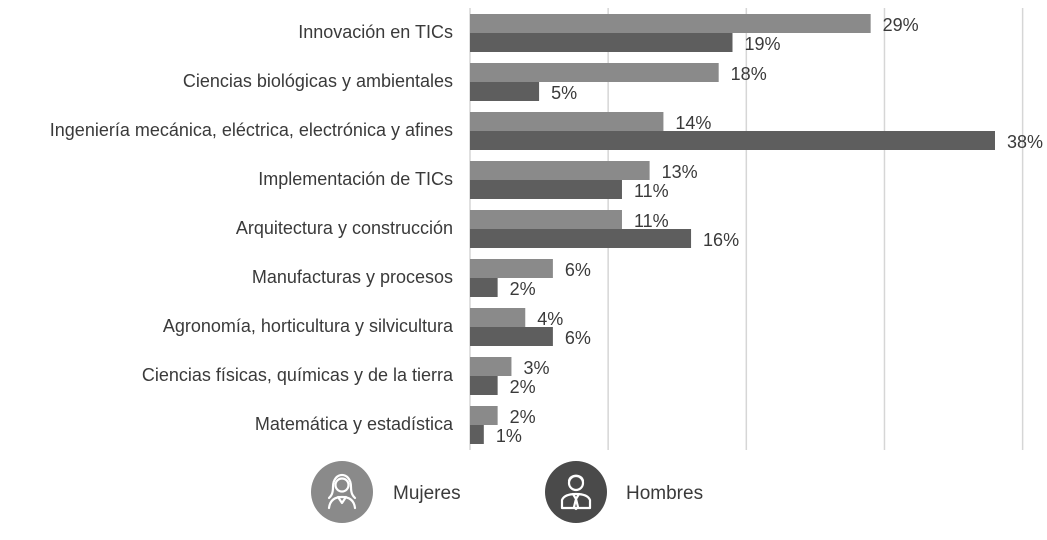 The height and width of the screenshot is (540, 1047). I want to click on legend-label-hombres: Hombres, so click(664, 493).